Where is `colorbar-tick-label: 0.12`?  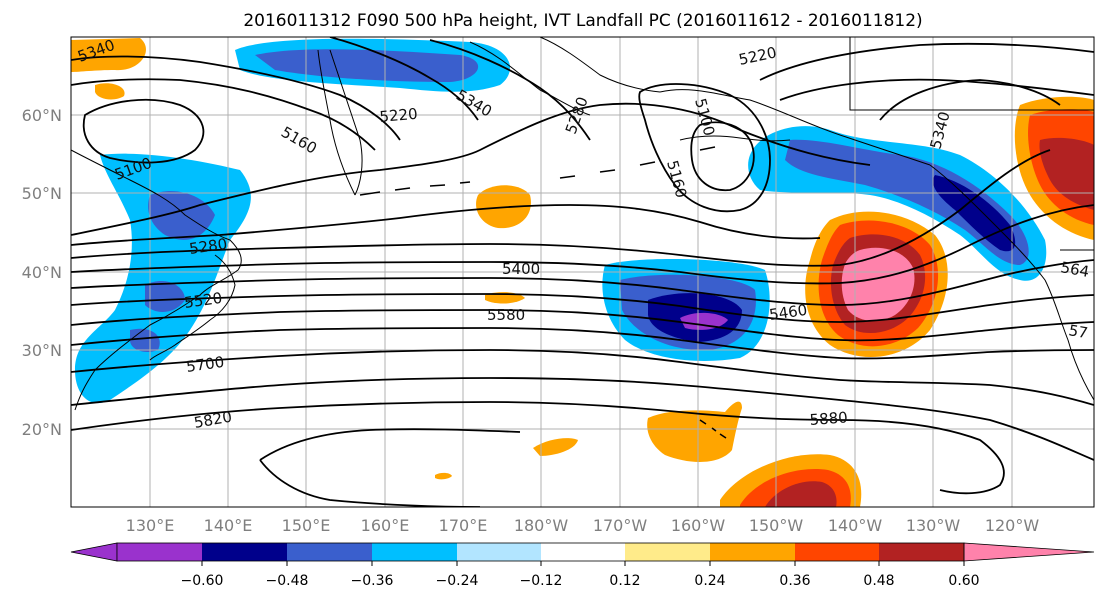 colorbar-tick-label: 0.12 is located at coordinates (624, 581).